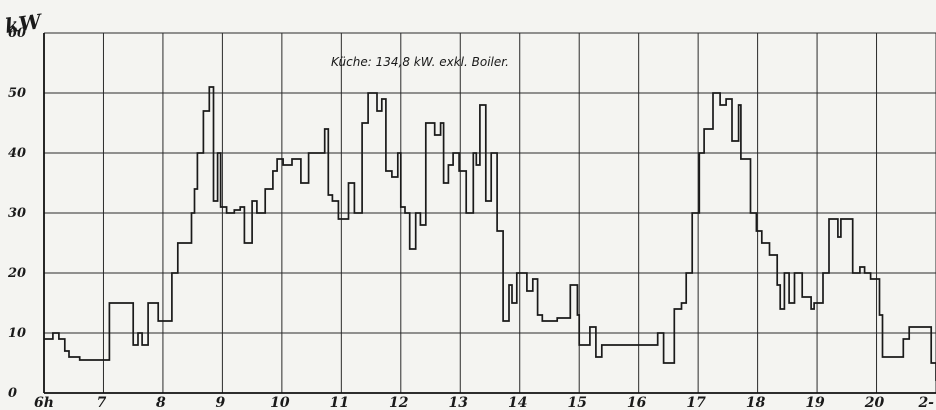 Image resolution: width=936 pixels, height=410 pixels. I want to click on x-tick-label: 16, so click(637, 402).